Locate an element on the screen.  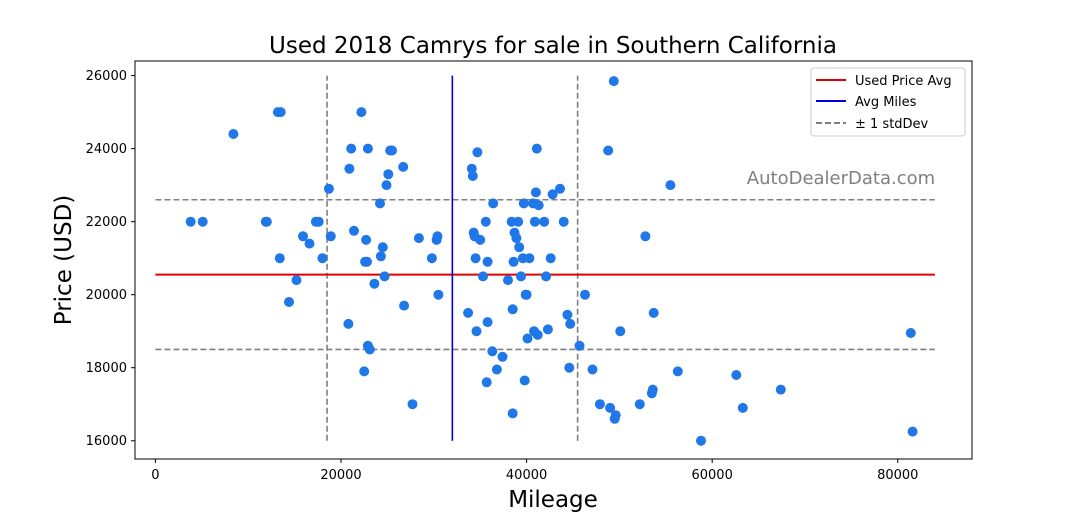
x-axis: 0 20000 40000 60000 80000 is located at coordinates (534, 471).